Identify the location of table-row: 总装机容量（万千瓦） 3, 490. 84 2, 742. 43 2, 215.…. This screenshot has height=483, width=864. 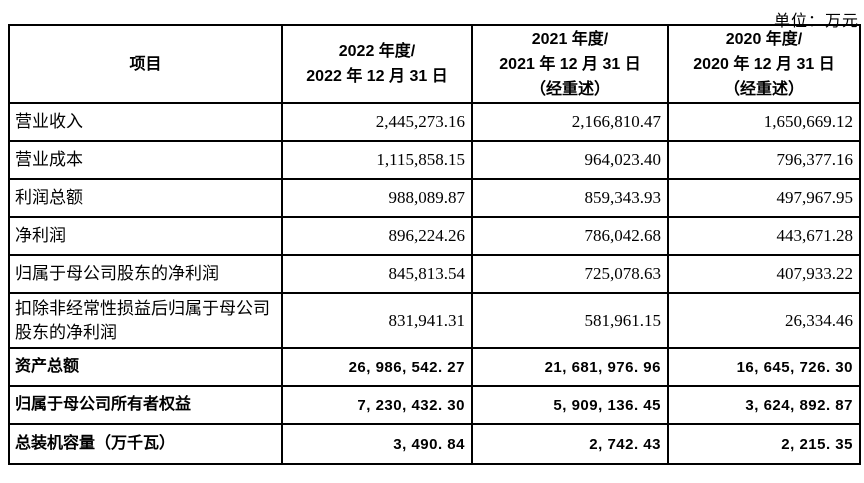
(434, 444).